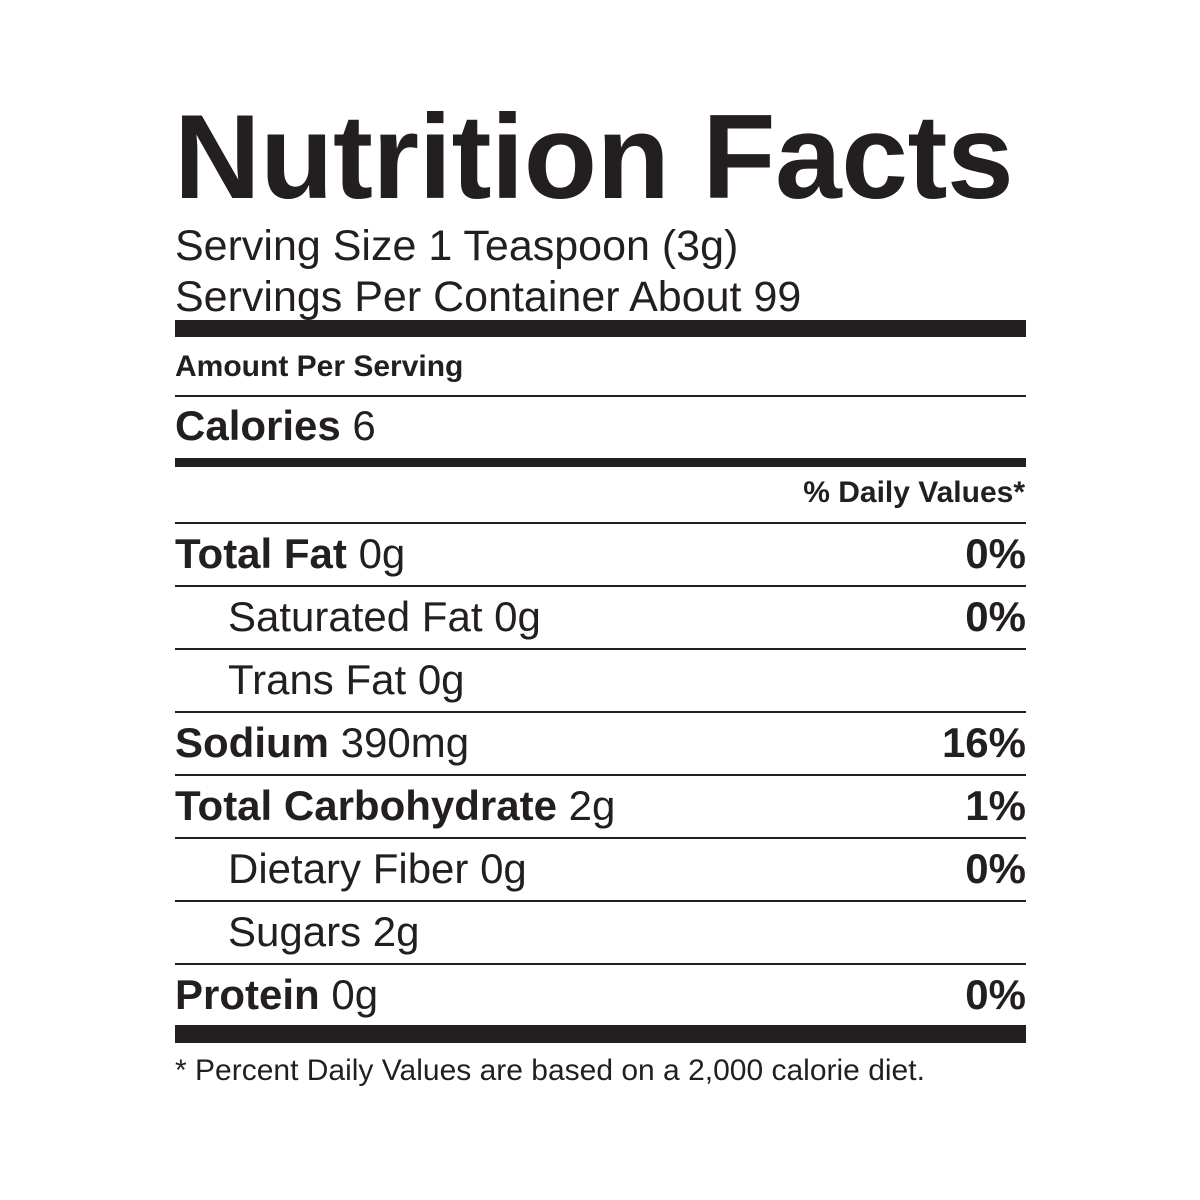  What do you see at coordinates (600, 995) in the screenshot?
I see `nutrient-row: Protein 0g 0%` at bounding box center [600, 995].